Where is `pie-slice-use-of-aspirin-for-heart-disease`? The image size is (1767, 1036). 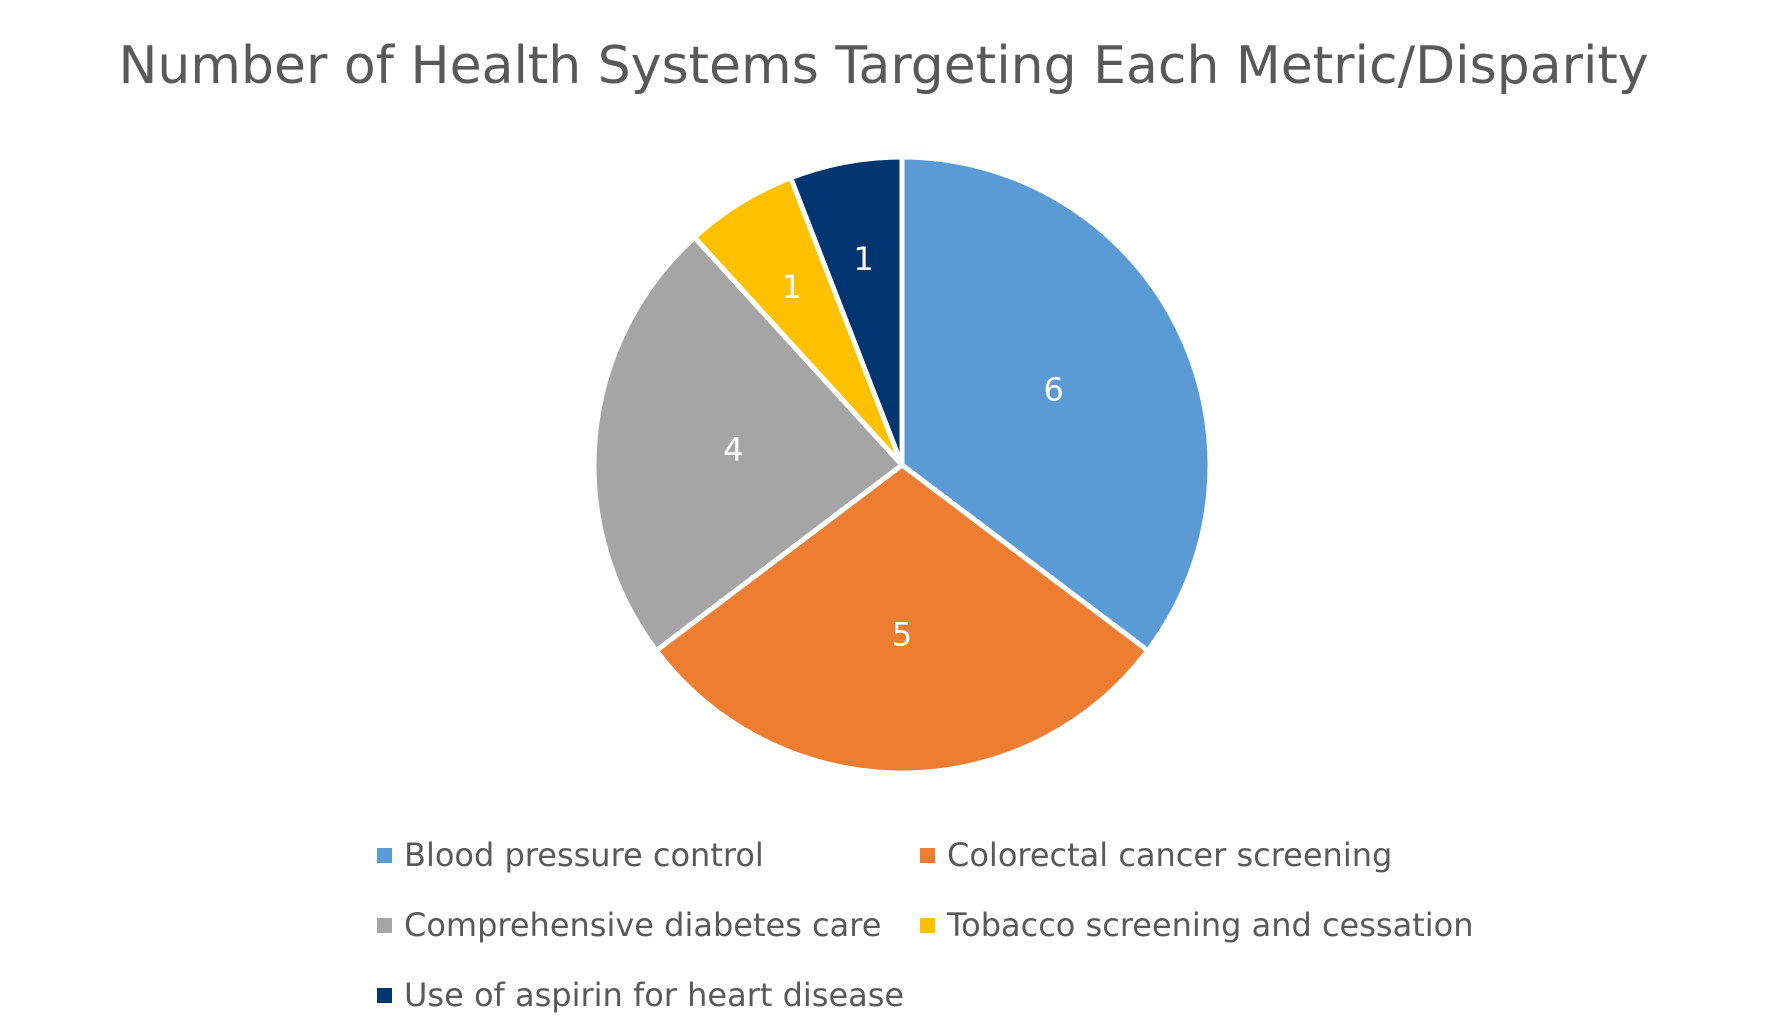
pie-slice-use-of-aspirin-for-heart-disease is located at coordinates (846, 311).